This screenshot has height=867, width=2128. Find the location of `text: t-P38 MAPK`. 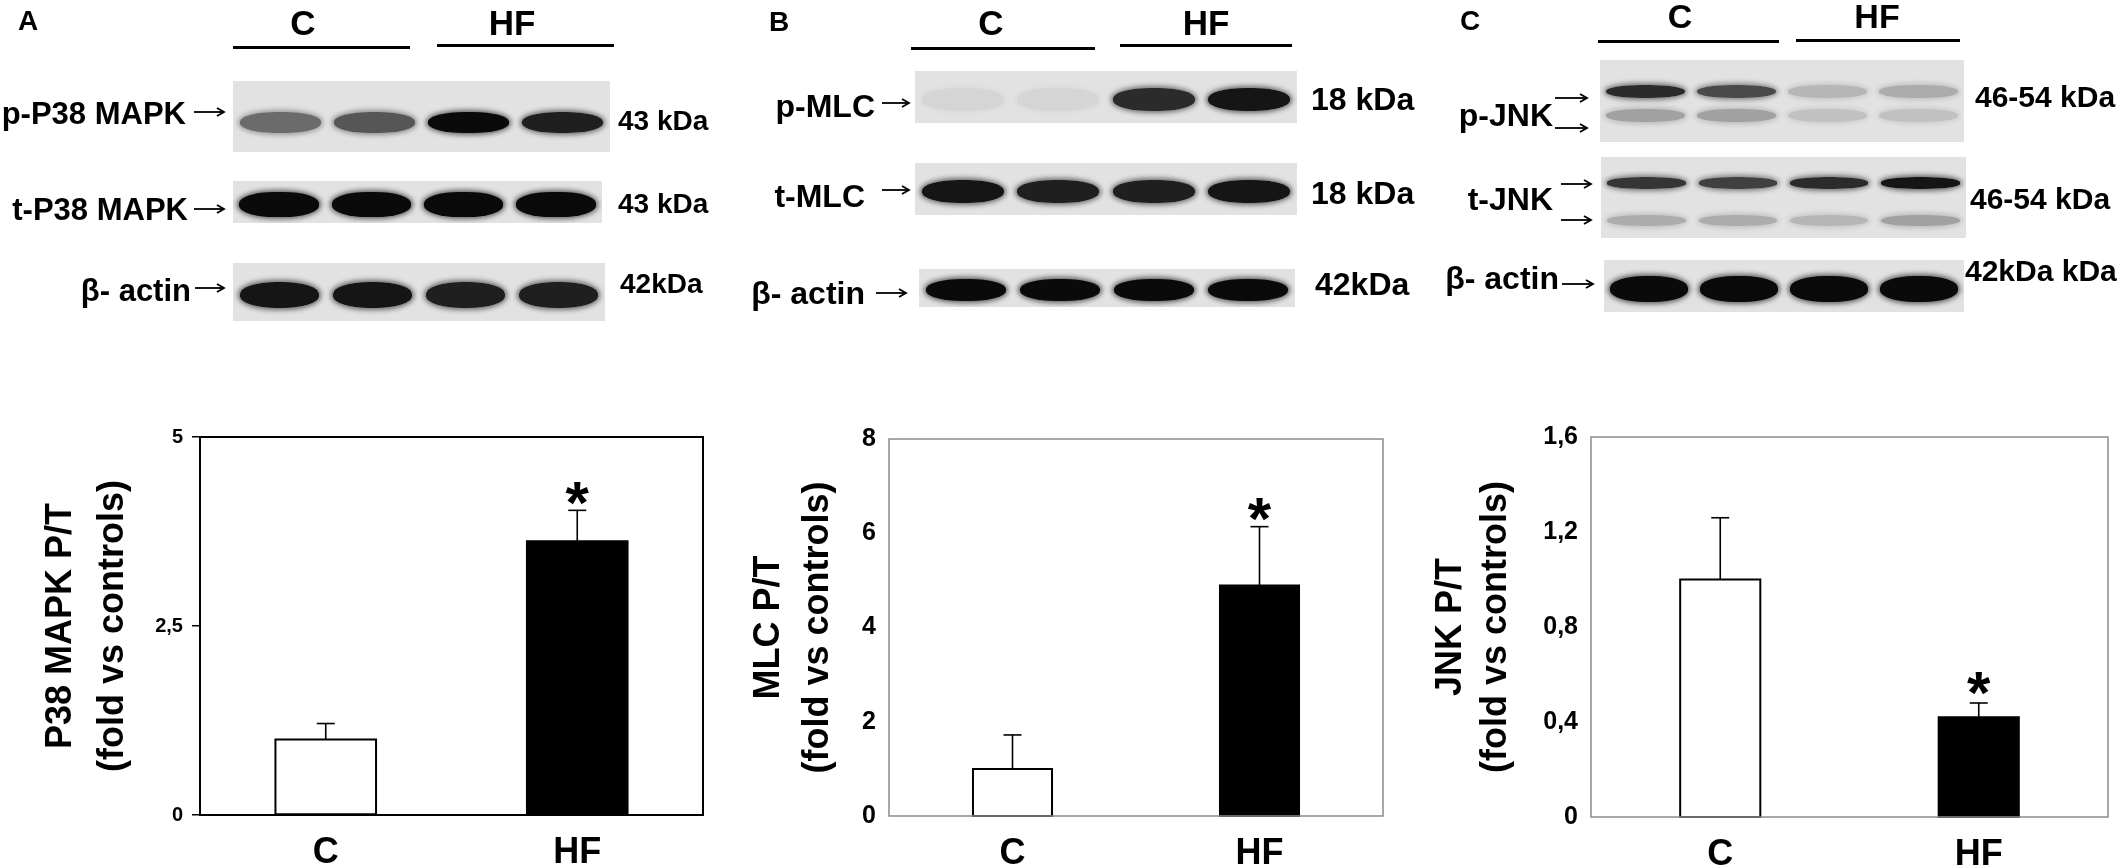

text: t-P38 MAPK is located at coordinates (100, 209).